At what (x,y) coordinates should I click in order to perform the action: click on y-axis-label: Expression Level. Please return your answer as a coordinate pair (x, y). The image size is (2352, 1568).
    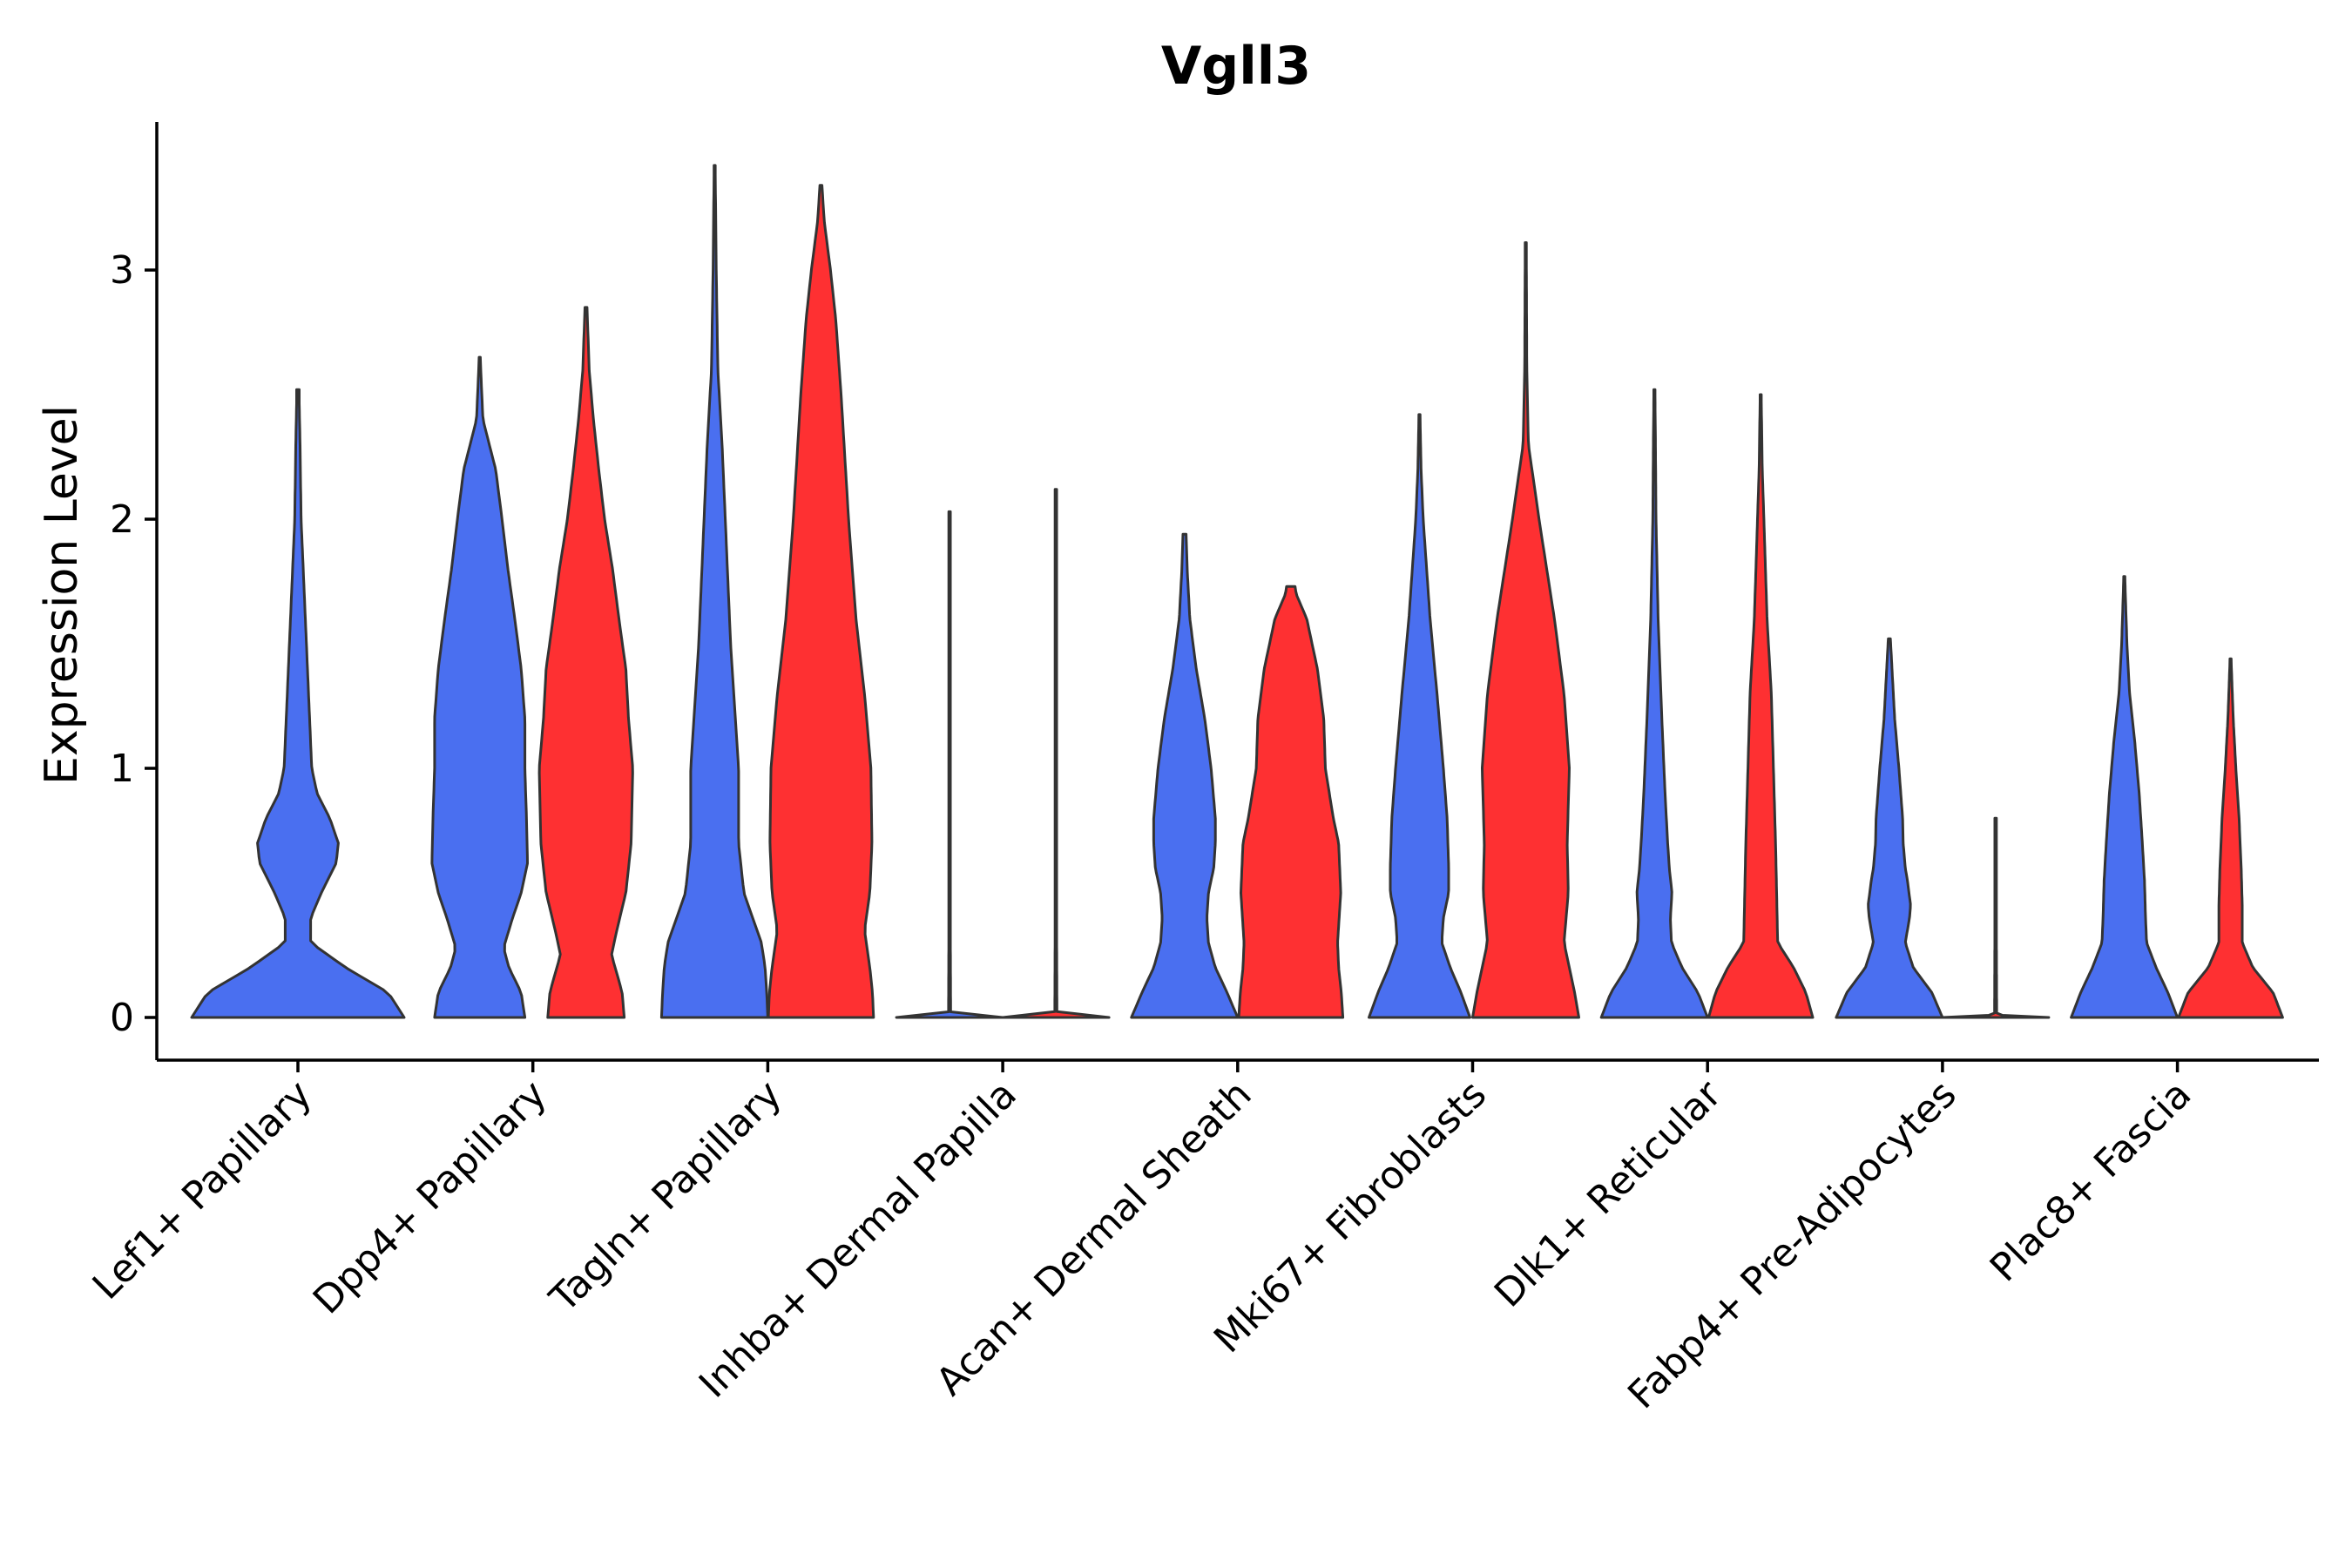
    Looking at the image, I should click on (62, 595).